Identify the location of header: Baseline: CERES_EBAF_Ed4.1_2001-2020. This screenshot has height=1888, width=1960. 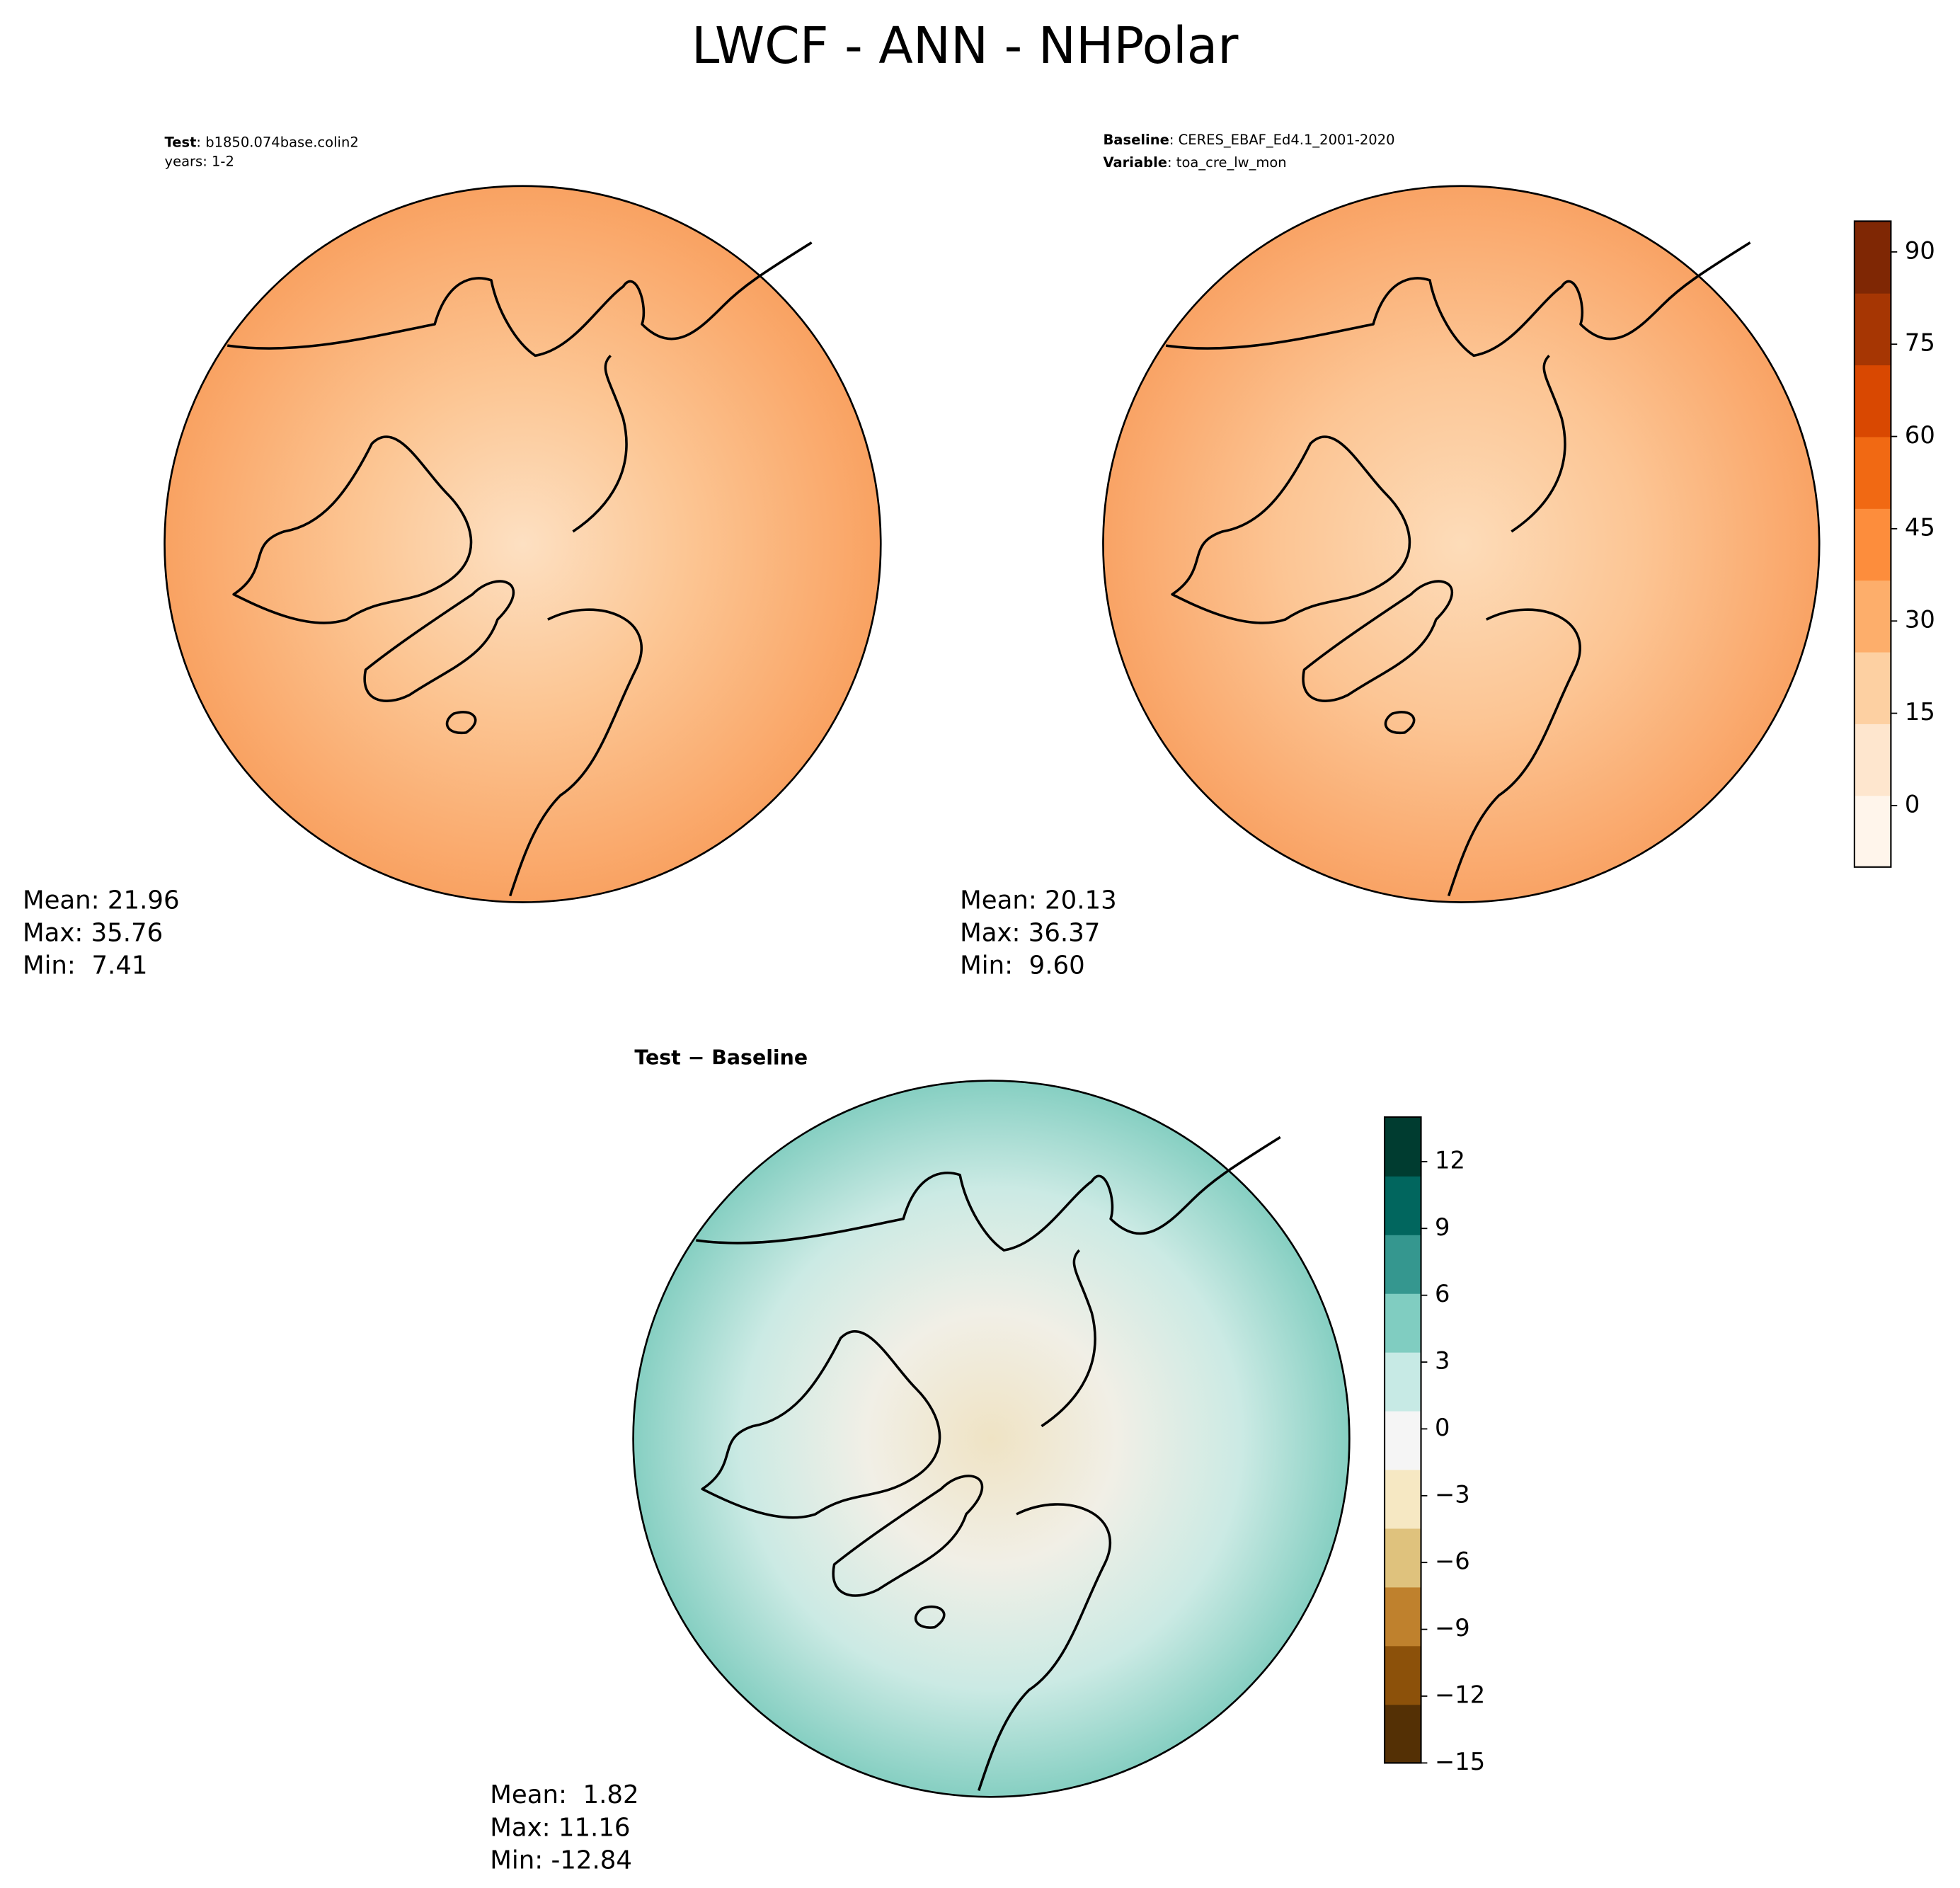
(1248, 140).